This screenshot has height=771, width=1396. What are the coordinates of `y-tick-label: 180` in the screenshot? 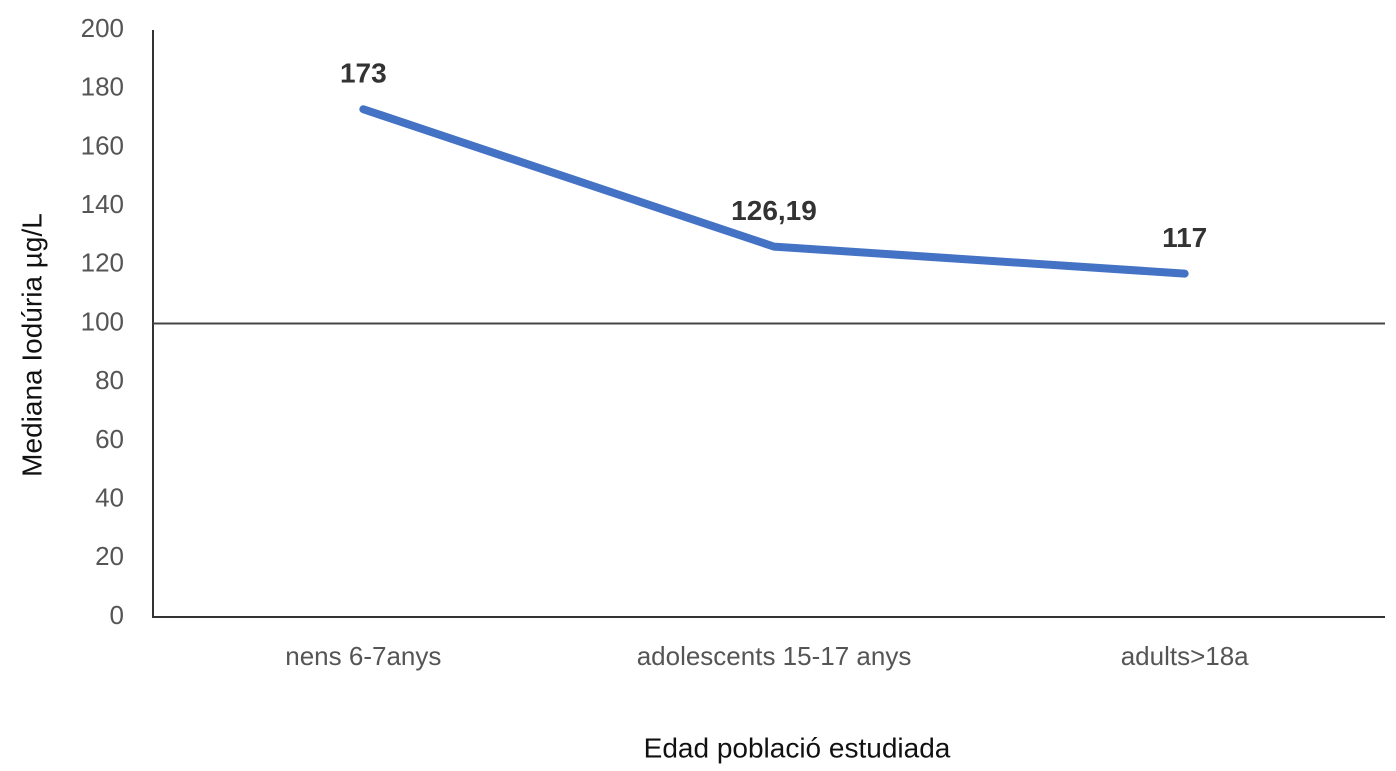 It's located at (102, 87).